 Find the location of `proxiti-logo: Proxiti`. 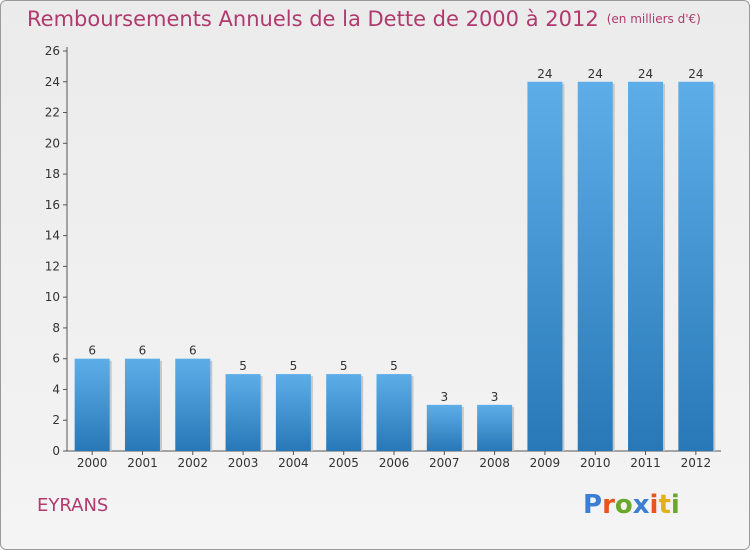

proxiti-logo: Proxiti is located at coordinates (631, 505).